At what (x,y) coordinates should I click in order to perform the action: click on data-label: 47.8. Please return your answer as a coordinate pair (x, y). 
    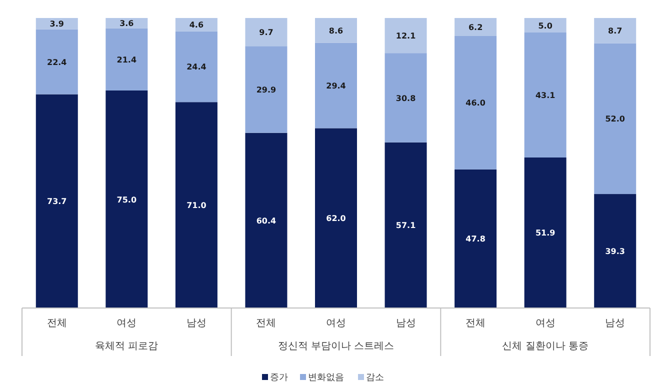
    Looking at the image, I should click on (476, 239).